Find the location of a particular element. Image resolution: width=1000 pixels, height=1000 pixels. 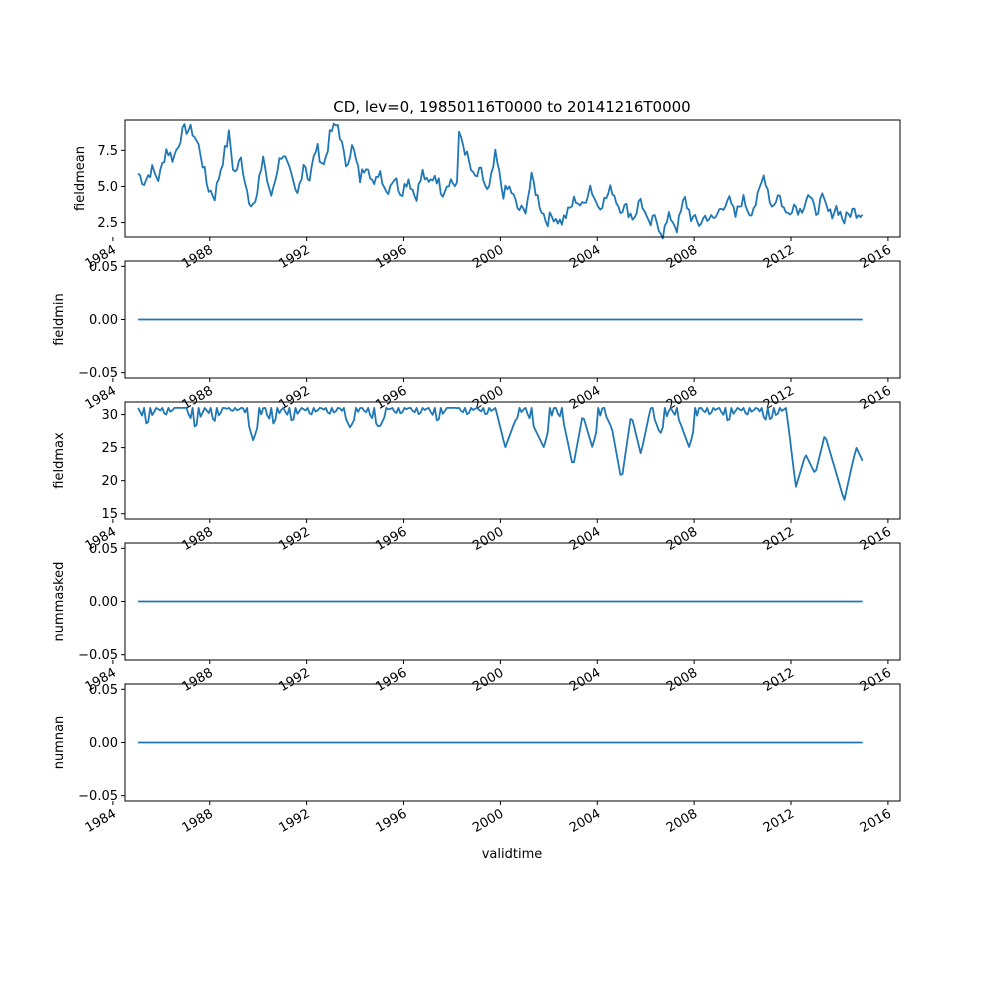

x-axis-label: validtime is located at coordinates (512, 854).